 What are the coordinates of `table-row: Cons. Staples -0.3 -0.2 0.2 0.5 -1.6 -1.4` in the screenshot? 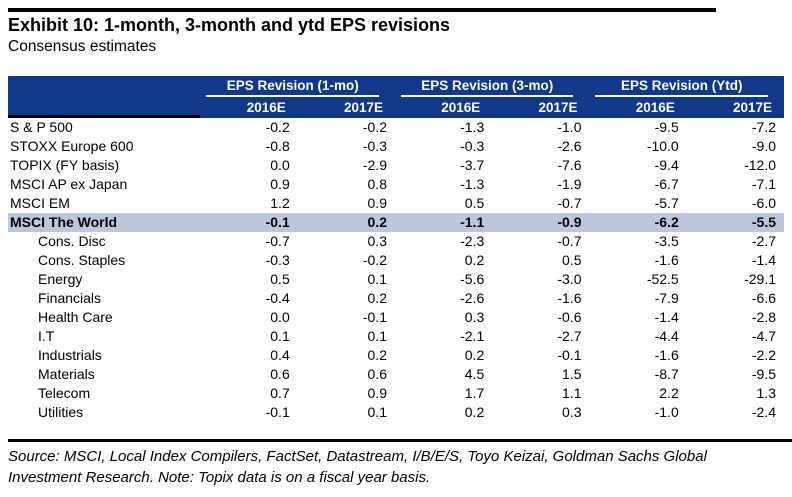 It's located at (396, 260).